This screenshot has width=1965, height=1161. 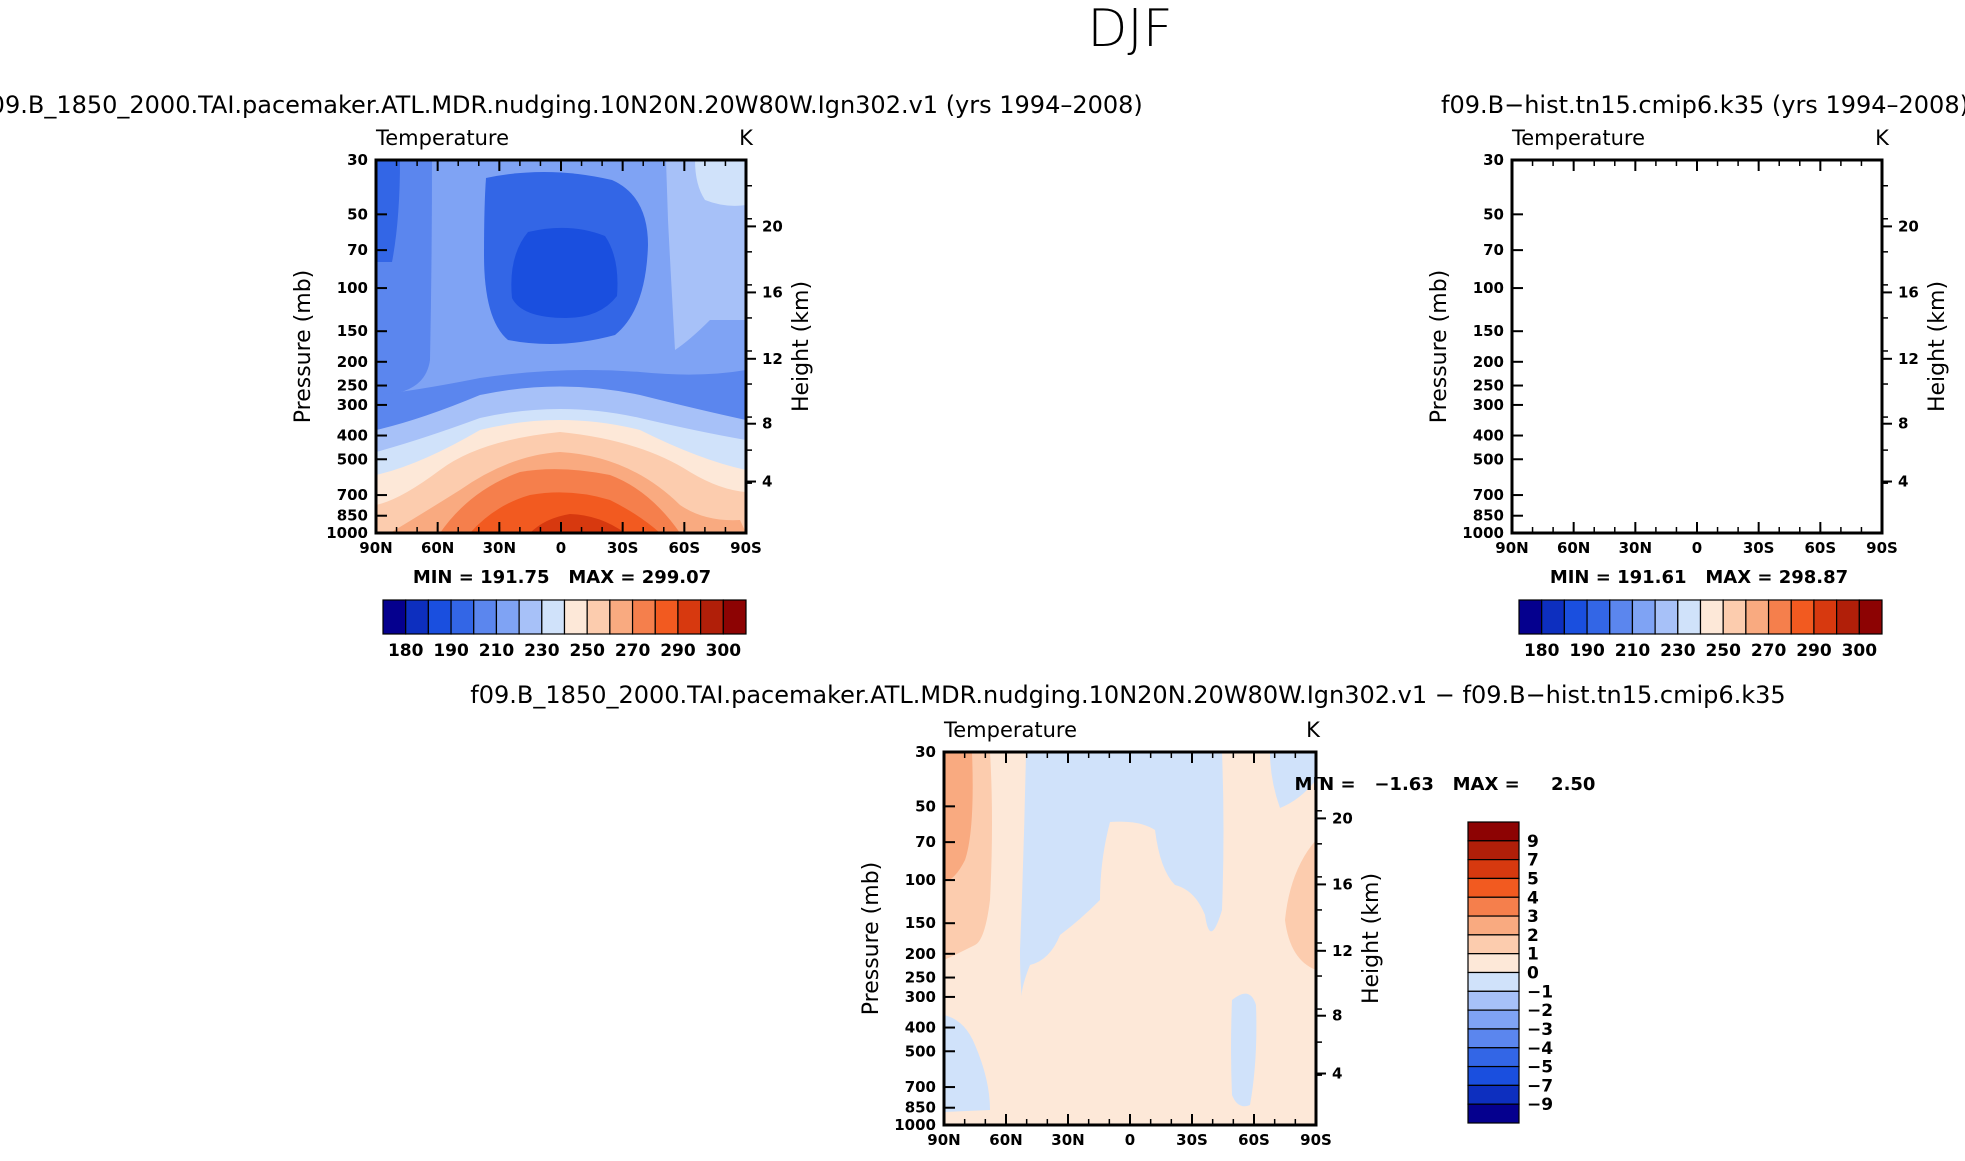 I want to click on y-tick-label: 250, so click(x=920, y=978).